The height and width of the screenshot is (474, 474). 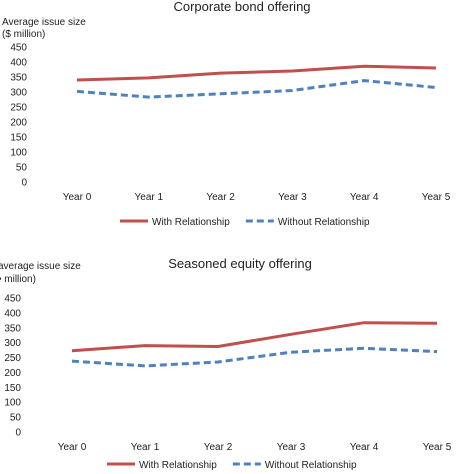 I want to click on y-axis-label-line1: average issue size, so click(x=40, y=266).